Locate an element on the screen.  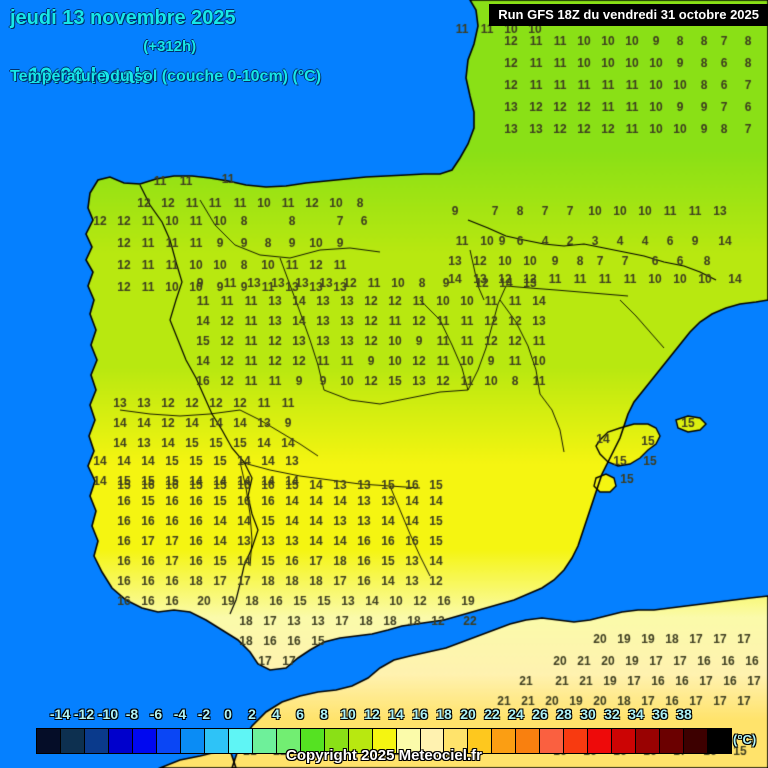
legend-tick: -6 is located at coordinates (156, 714).